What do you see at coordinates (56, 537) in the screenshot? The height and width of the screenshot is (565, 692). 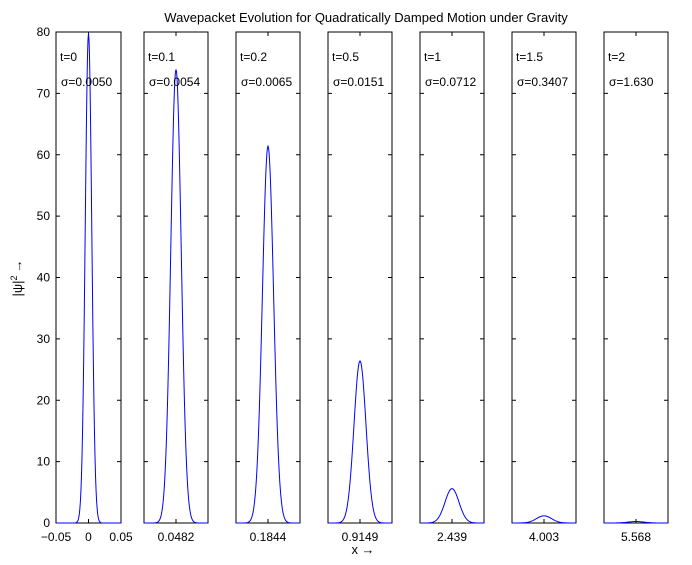 I see `x-tick-label: −0.05` at bounding box center [56, 537].